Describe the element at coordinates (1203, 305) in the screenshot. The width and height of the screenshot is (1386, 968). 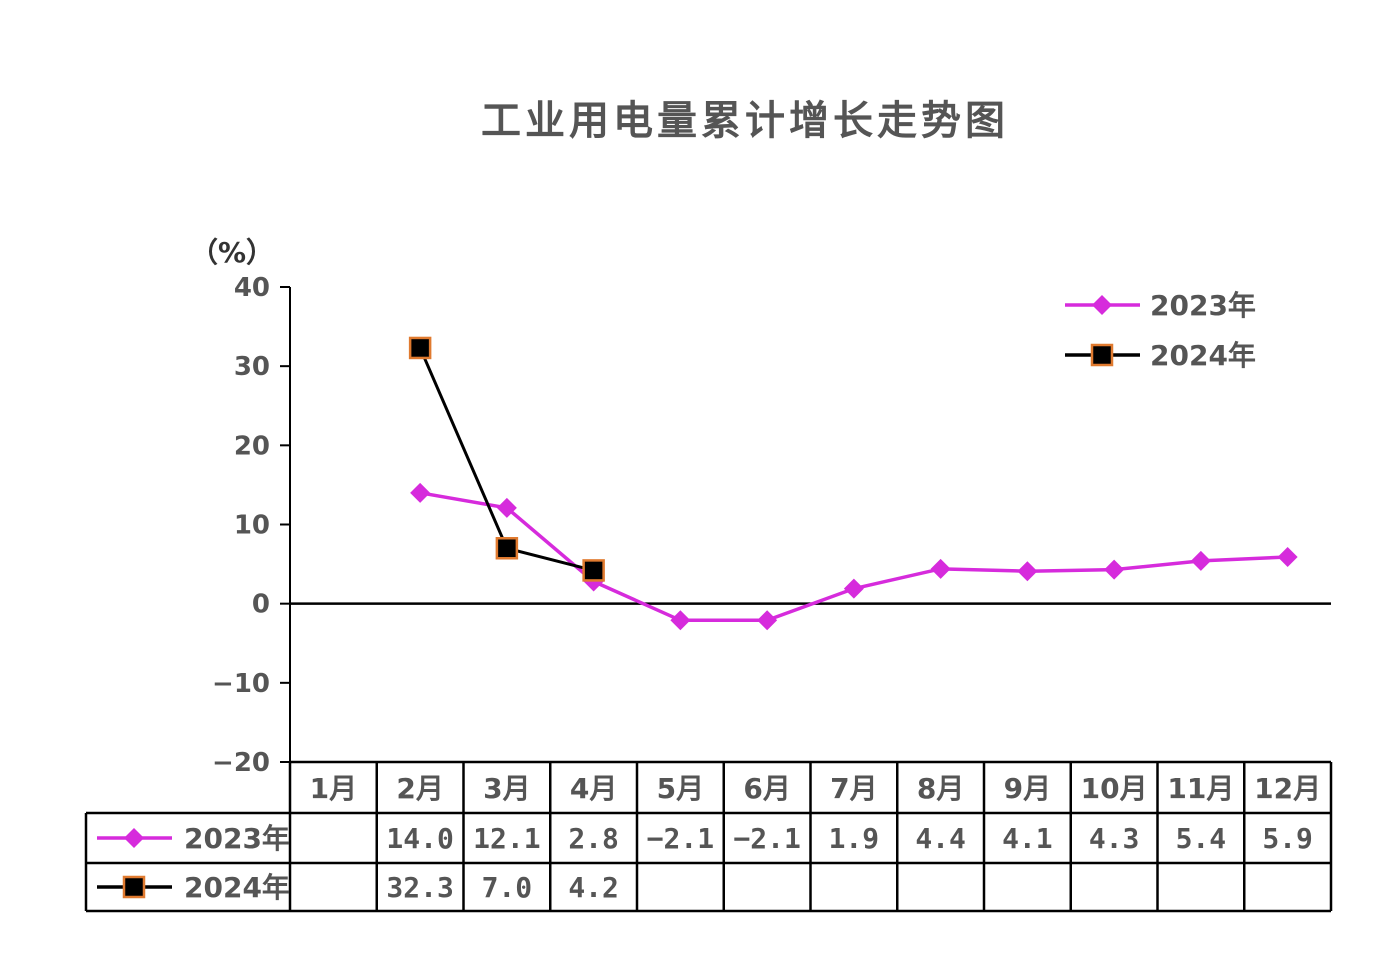
I see `legend-label: 2023年` at that location.